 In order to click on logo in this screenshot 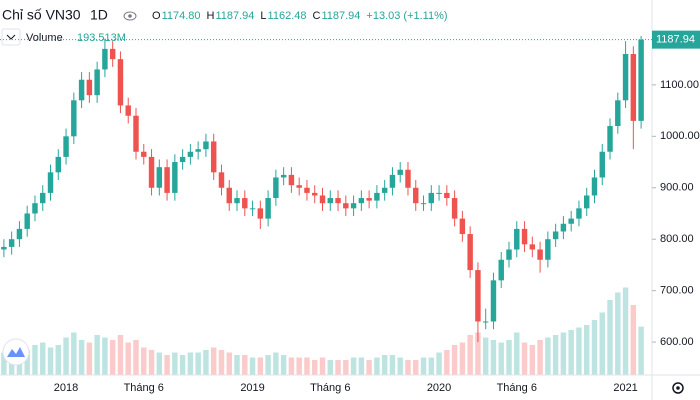, I will do `click(16, 352)`.